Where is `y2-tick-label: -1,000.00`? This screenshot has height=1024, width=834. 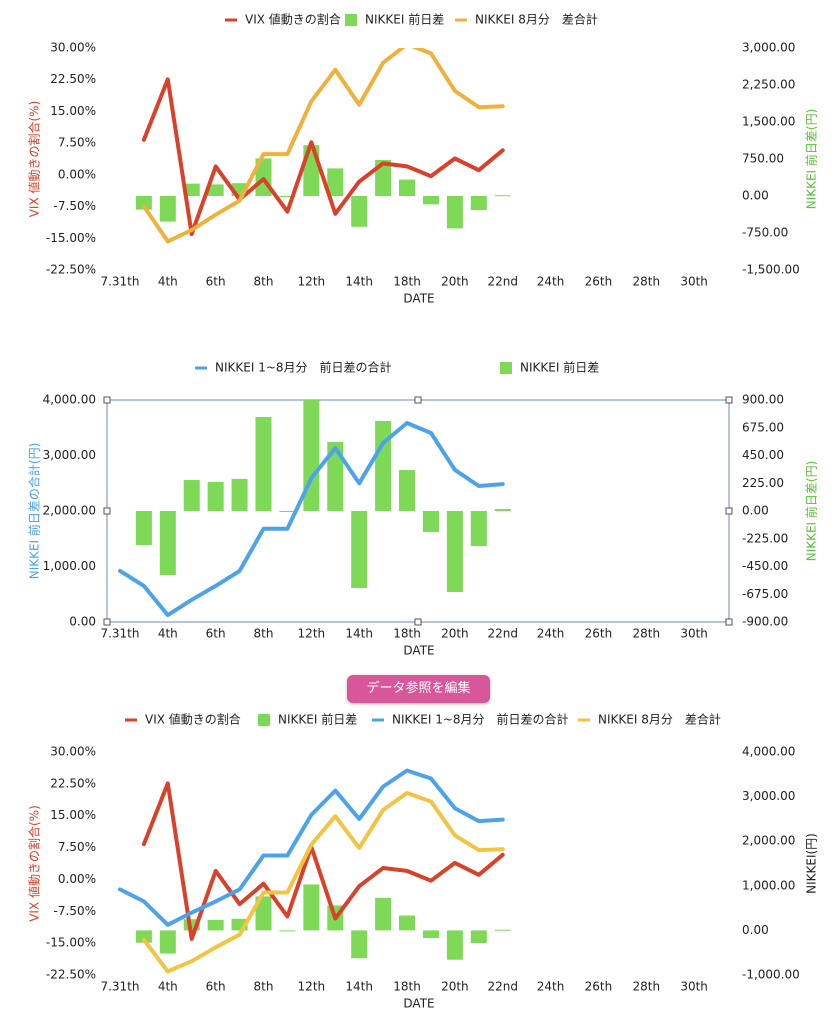
y2-tick-label: -1,000.00 is located at coordinates (771, 975).